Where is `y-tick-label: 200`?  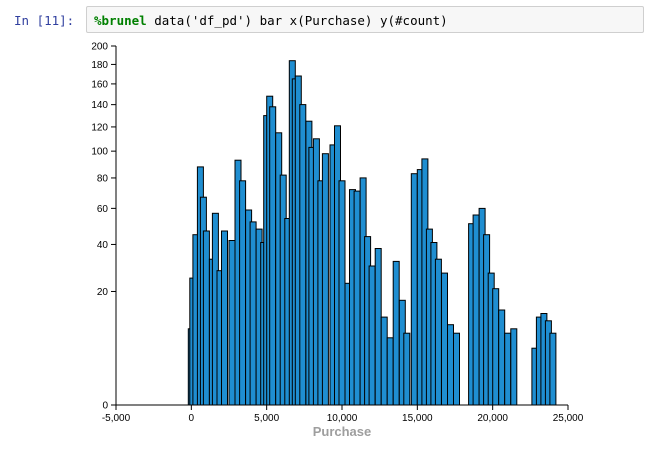 y-tick-label: 200 is located at coordinates (99, 47).